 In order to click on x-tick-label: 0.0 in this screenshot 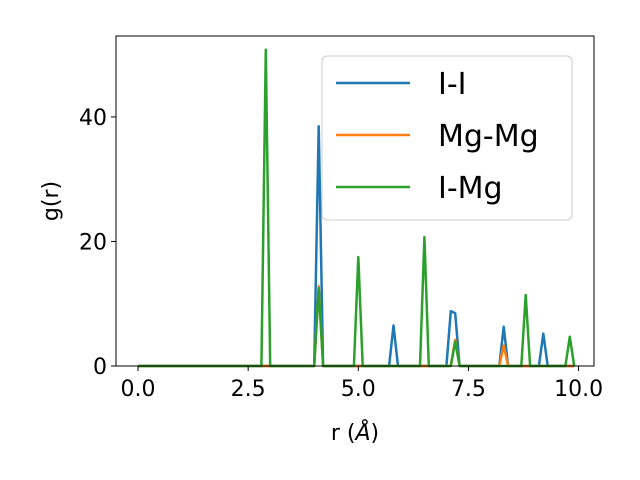, I will do `click(138, 389)`.